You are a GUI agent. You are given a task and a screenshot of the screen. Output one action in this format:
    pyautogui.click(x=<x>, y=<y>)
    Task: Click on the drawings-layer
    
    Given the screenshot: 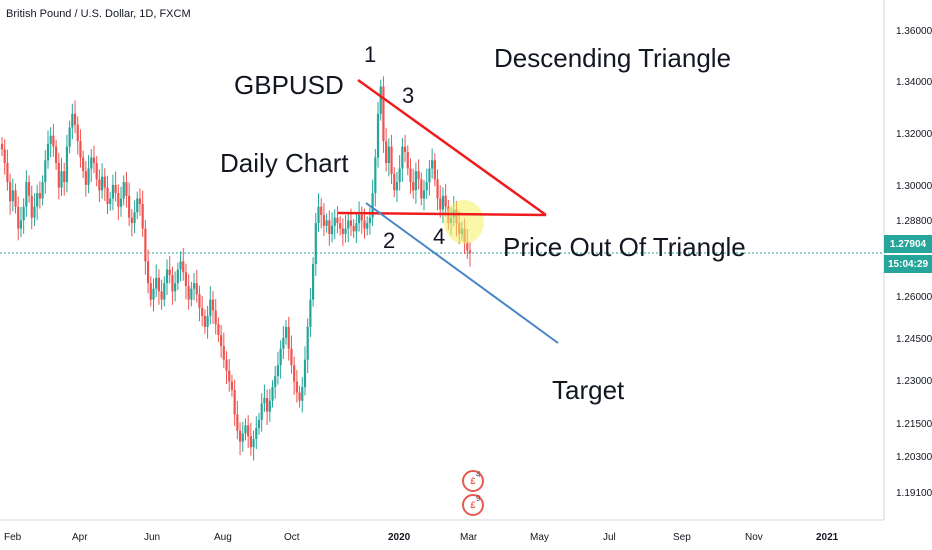 What is the action you would take?
    pyautogui.click(x=448, y=211)
    